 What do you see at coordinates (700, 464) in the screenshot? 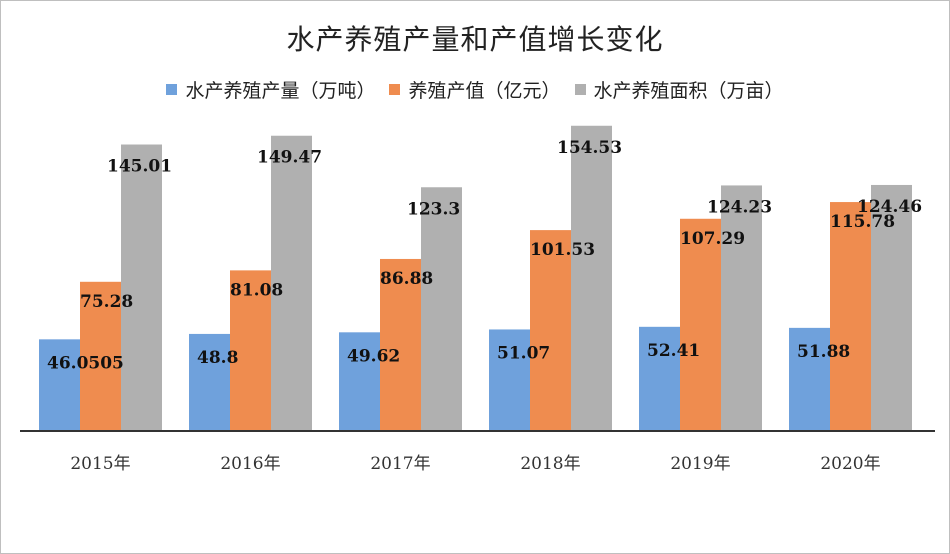
I see `x-tick-label-4: 2019年` at bounding box center [700, 464].